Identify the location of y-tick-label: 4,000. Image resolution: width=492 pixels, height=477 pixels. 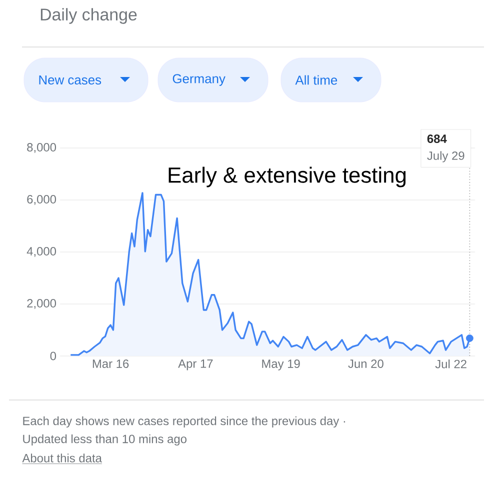
(41, 252).